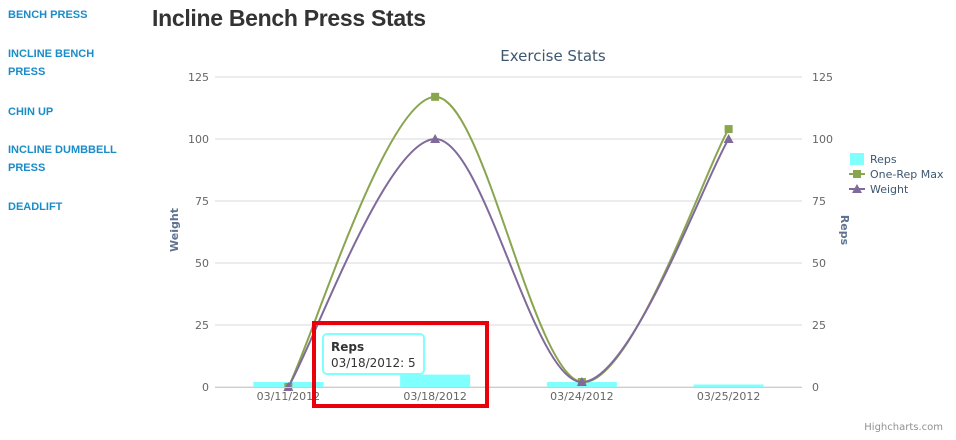 The width and height of the screenshot is (956, 440). I want to click on legend-item-reps: Reps, so click(873, 159).